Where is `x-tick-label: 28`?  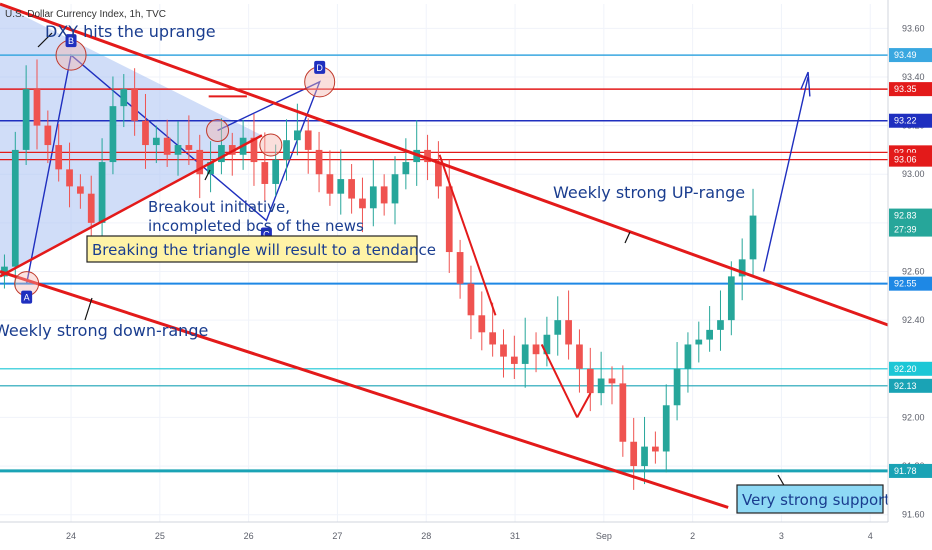
x-tick-label: 28 is located at coordinates (426, 536).